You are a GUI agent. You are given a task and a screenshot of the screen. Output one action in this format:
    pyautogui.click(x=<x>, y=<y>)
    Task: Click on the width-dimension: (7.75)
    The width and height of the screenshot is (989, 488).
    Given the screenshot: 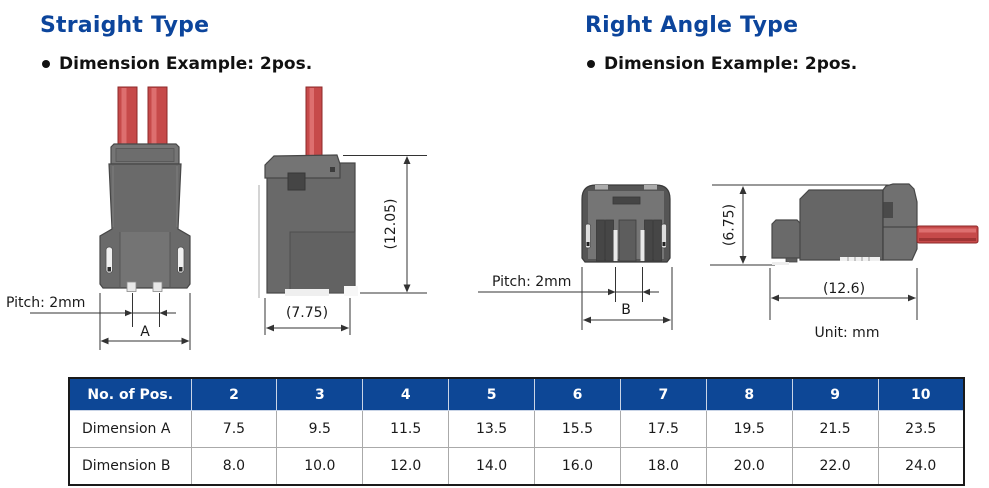 What is the action you would take?
    pyautogui.click(x=307, y=316)
    